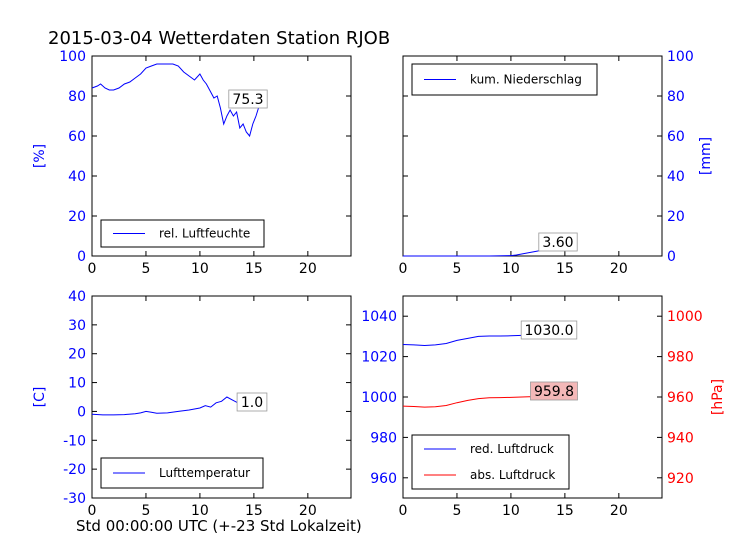 The height and width of the screenshot is (552, 736). What do you see at coordinates (40, 397) in the screenshot?
I see `temperature-ylabel: [C]` at bounding box center [40, 397].